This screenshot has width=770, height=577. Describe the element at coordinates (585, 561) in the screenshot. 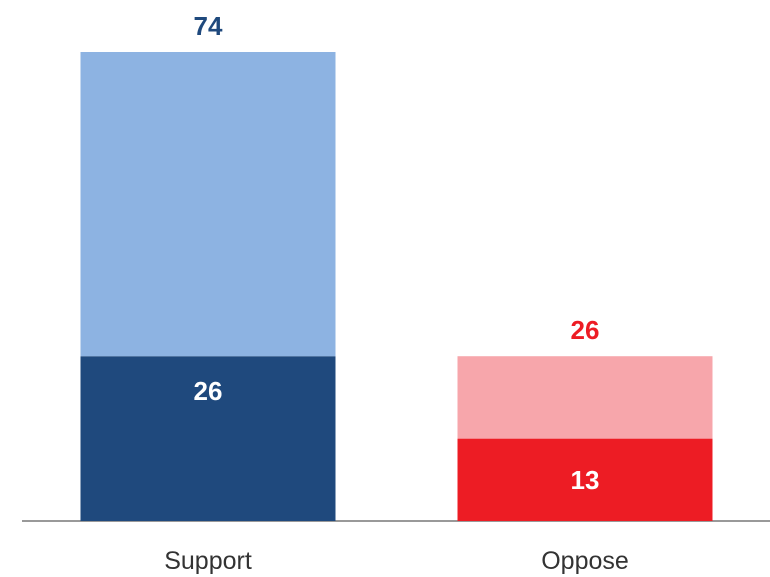

I see `category-label-oppose: Oppose` at that location.